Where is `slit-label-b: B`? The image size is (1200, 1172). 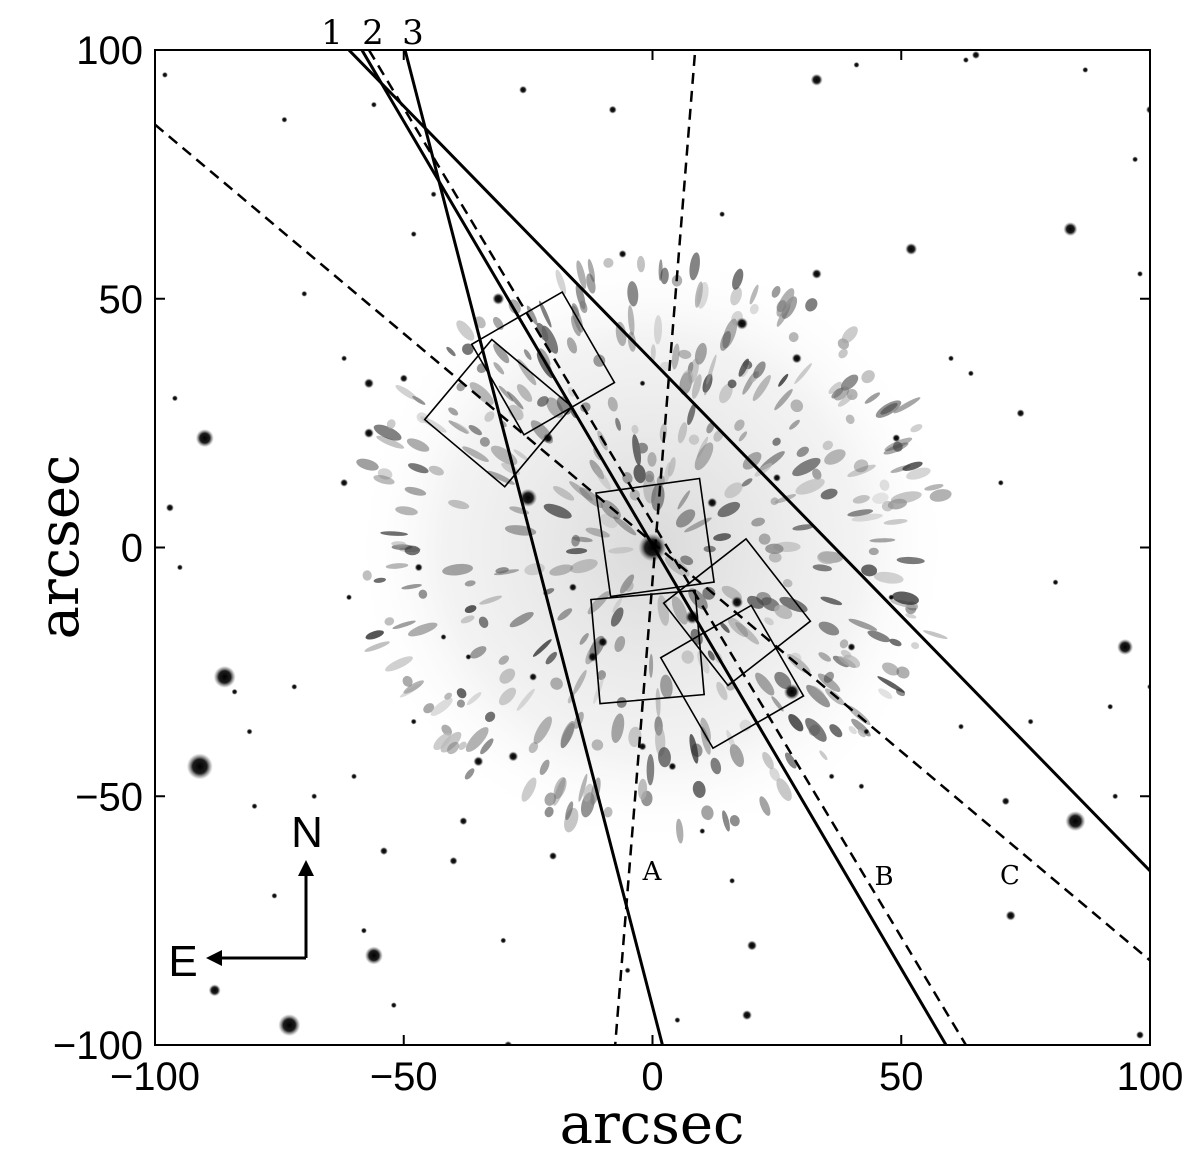 slit-label-b: B is located at coordinates (883, 877).